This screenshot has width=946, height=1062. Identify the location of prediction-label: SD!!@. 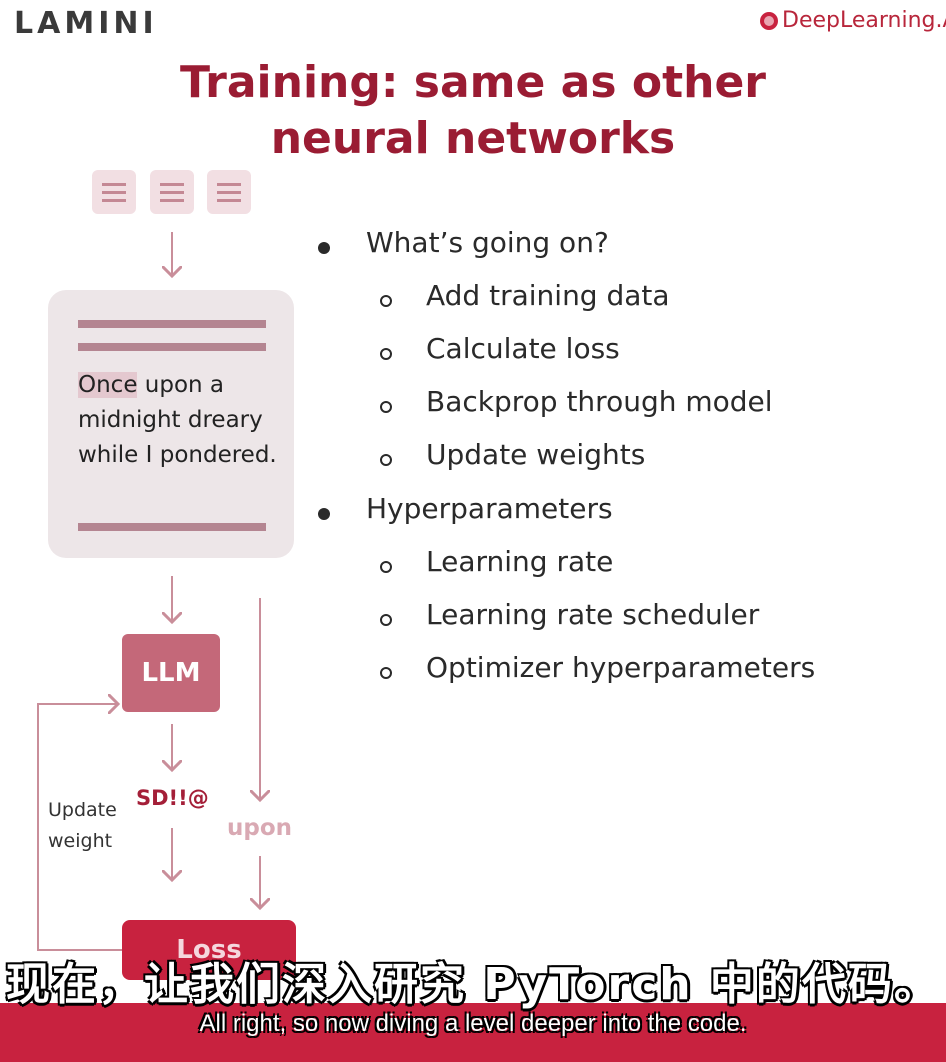
(172, 798).